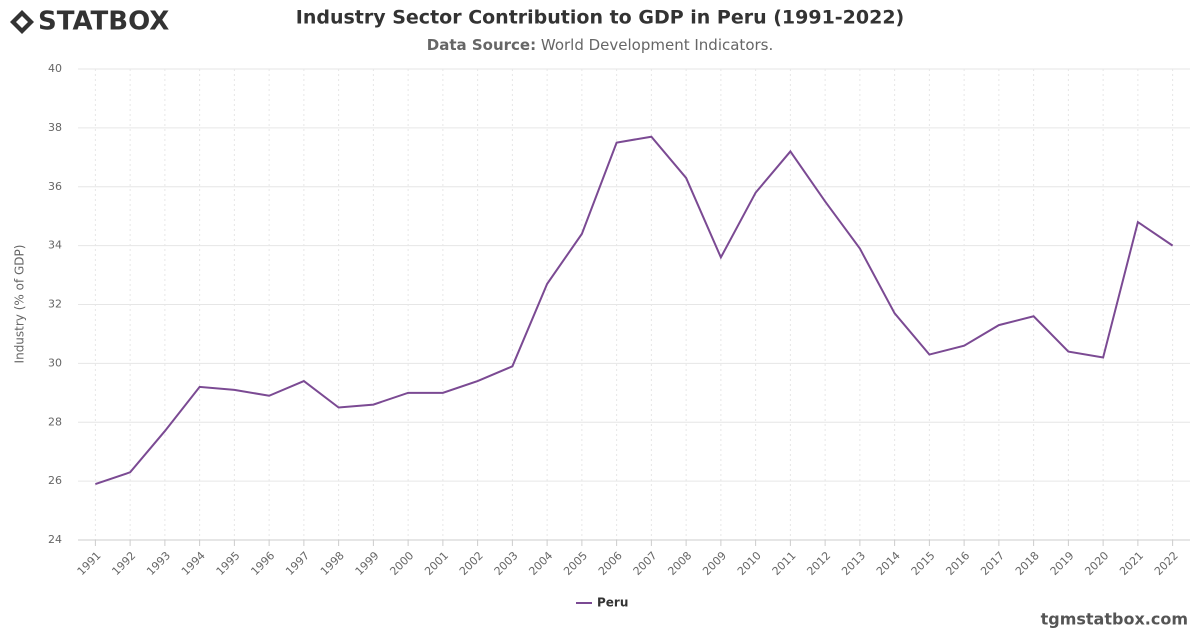  I want to click on x-tick-label: 1998, so click(332, 563).